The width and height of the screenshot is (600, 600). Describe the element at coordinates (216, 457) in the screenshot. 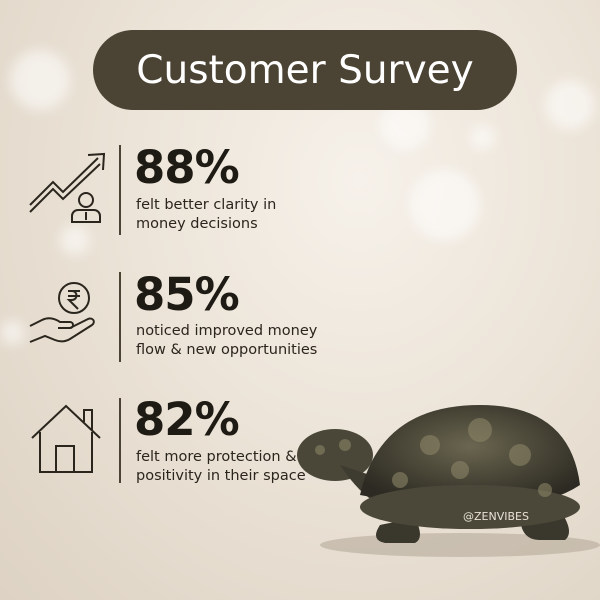

I see `line: felt more protection &` at that location.